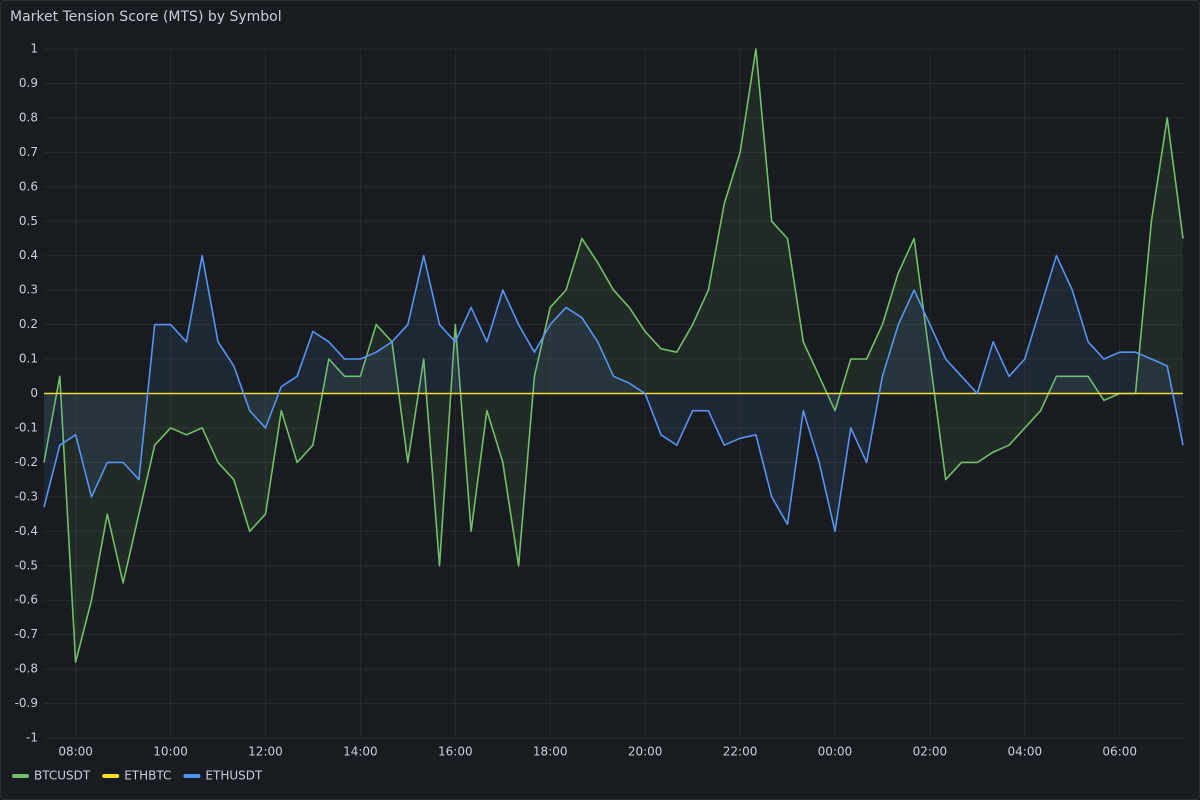  What do you see at coordinates (170, 752) in the screenshot?
I see `x-tick-label: 10:00` at bounding box center [170, 752].